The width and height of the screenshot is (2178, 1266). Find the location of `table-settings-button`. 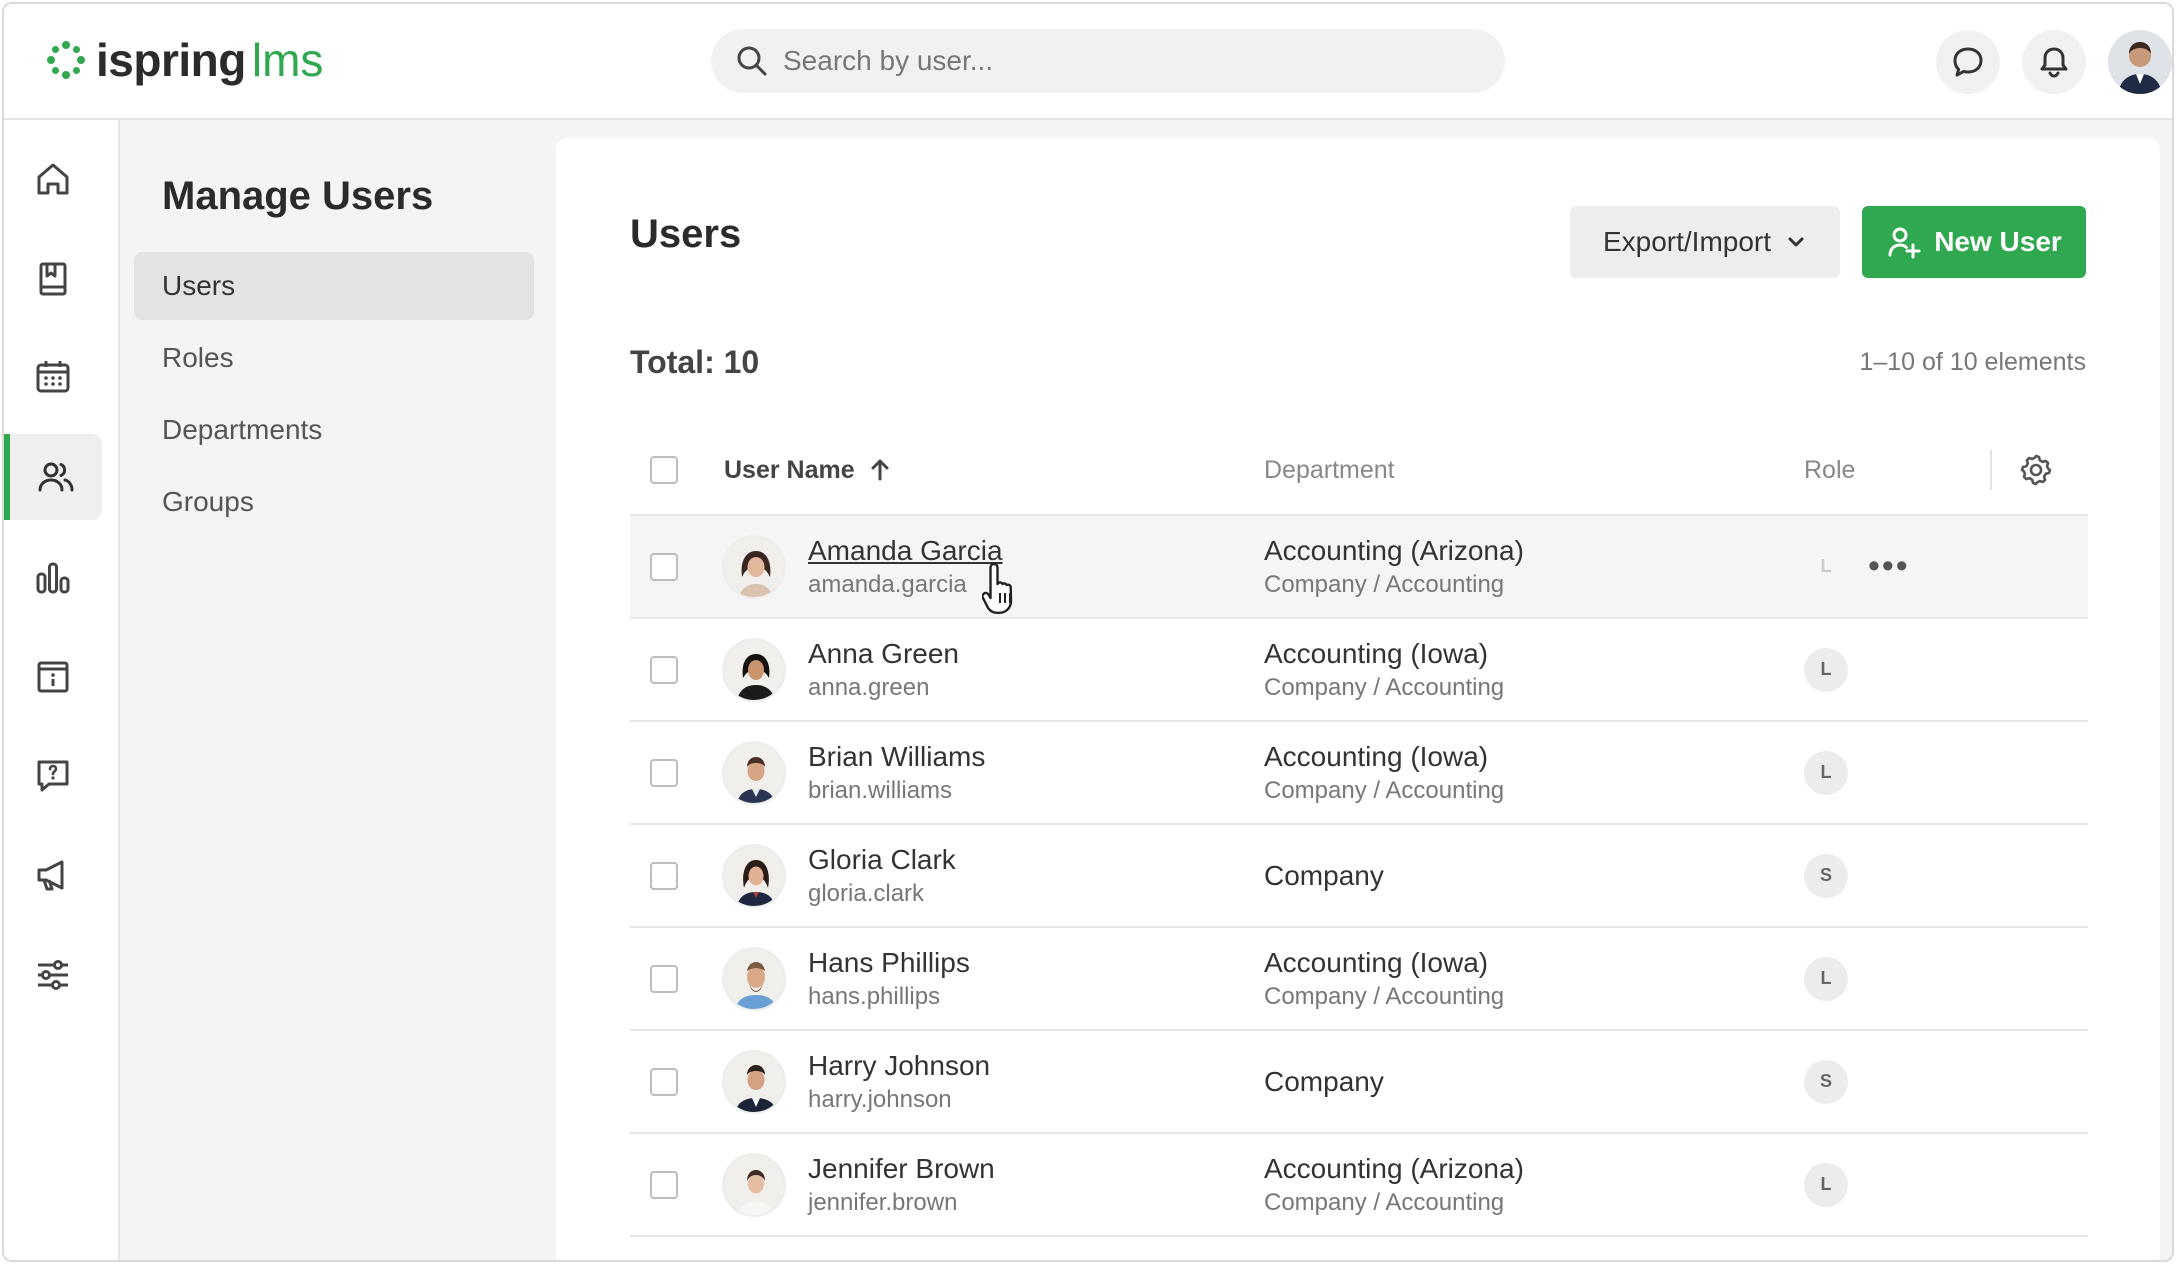

table-settings-button is located at coordinates (2036, 470).